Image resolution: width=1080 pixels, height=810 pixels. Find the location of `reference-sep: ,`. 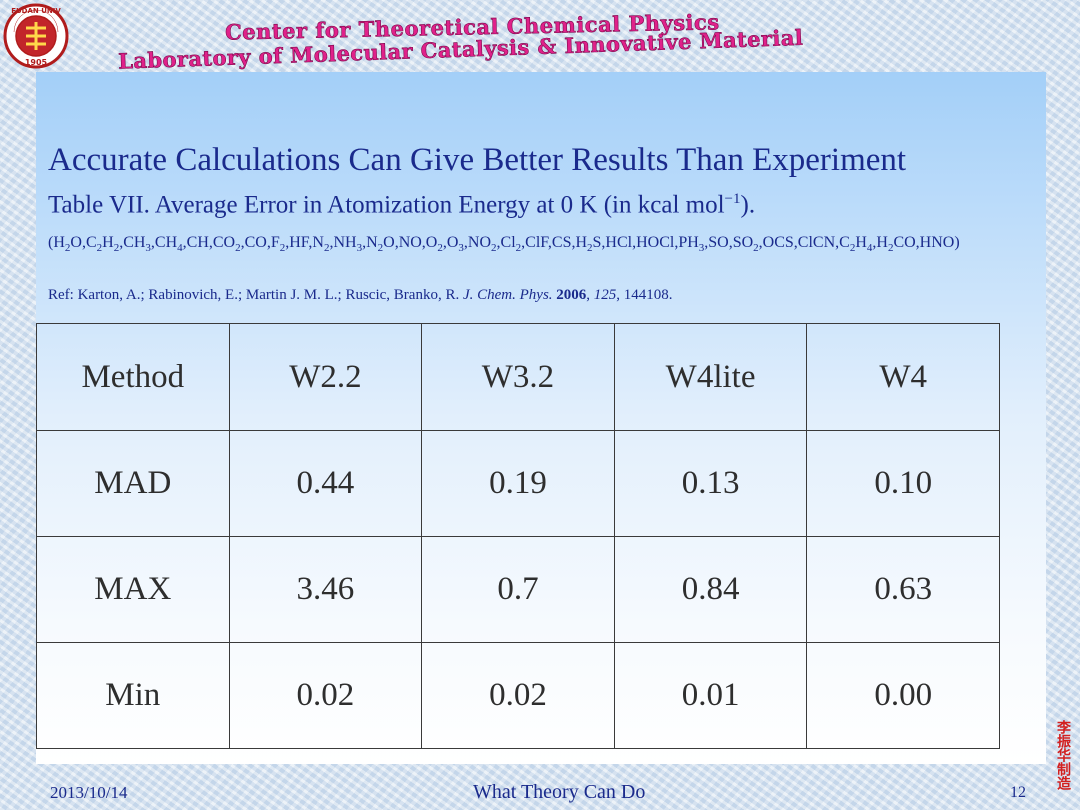

reference-sep: , is located at coordinates (590, 295).